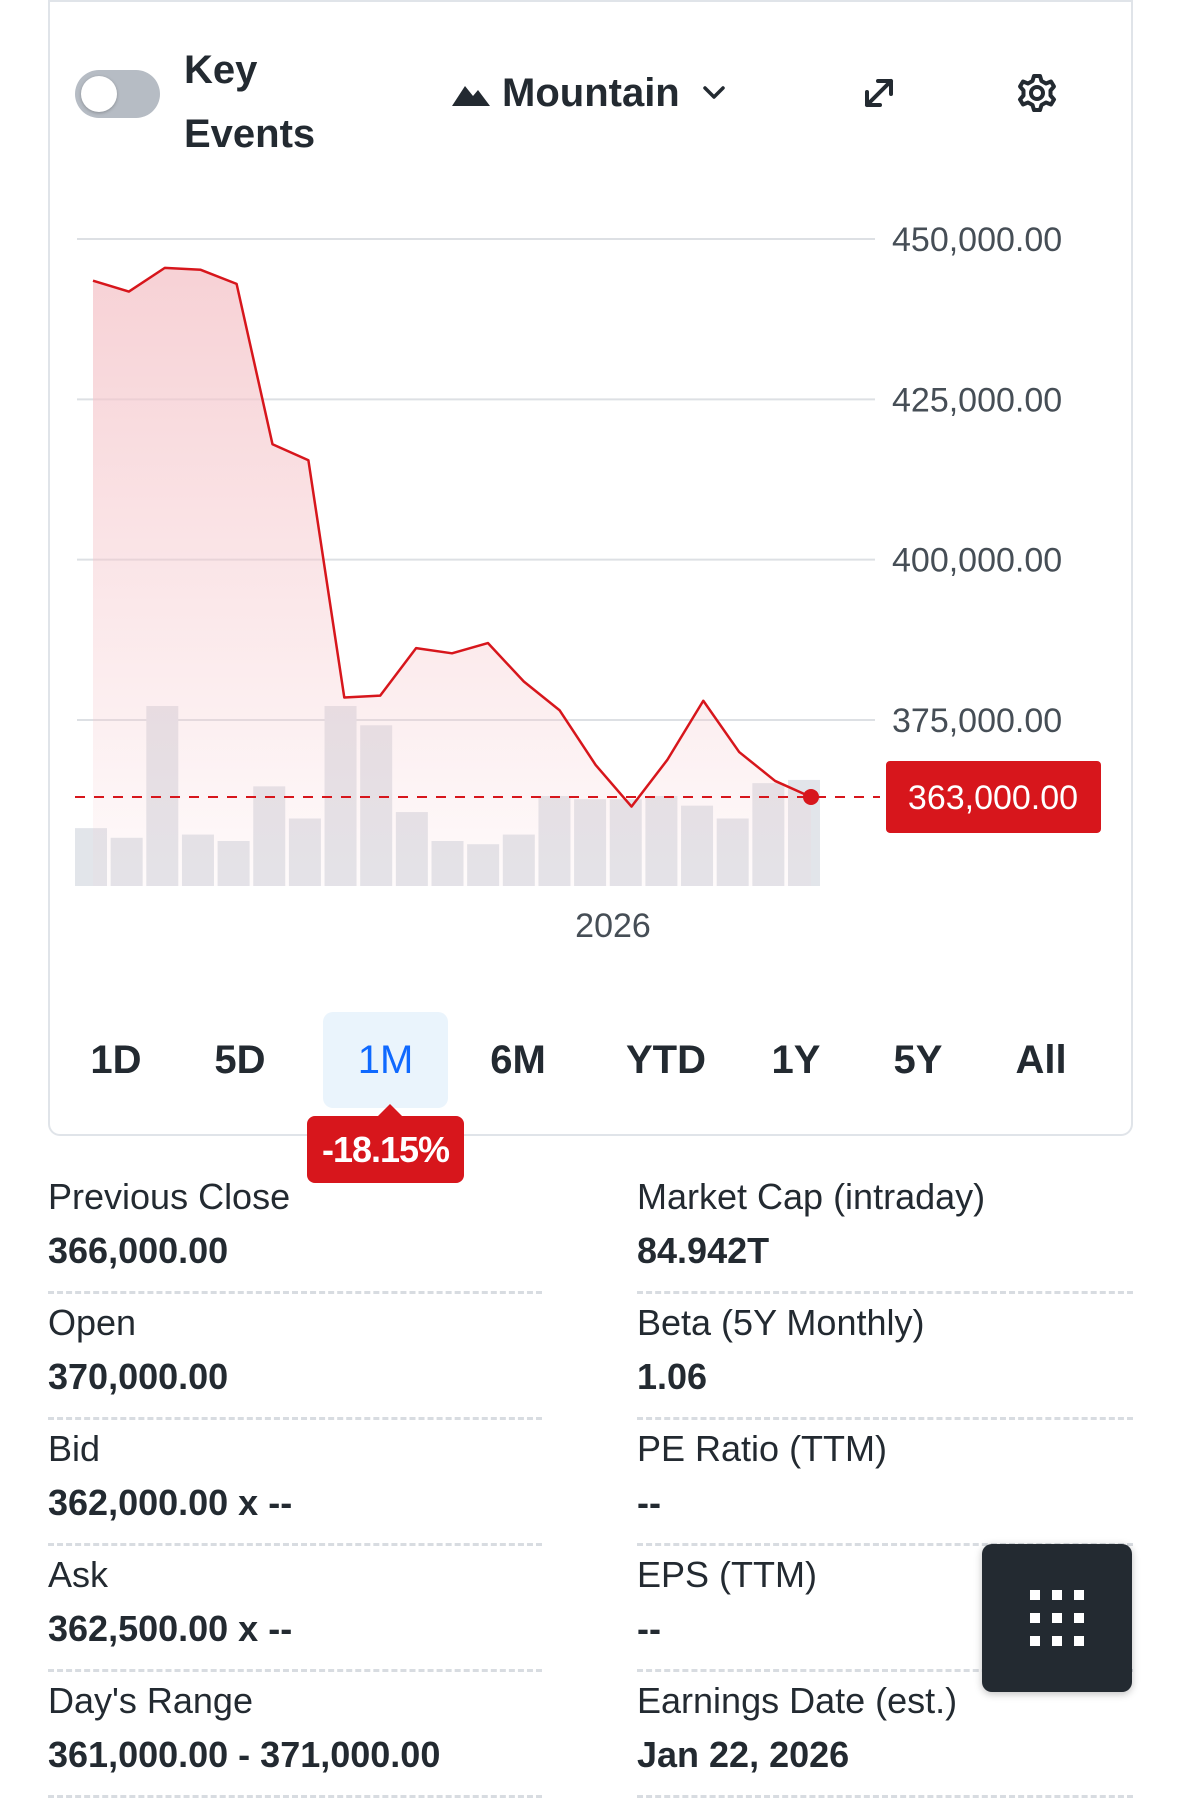 The width and height of the screenshot is (1179, 1801). Describe the element at coordinates (885, 1231) in the screenshot. I see `stat-market-cap: Market Cap (intraday) 84.942T` at that location.